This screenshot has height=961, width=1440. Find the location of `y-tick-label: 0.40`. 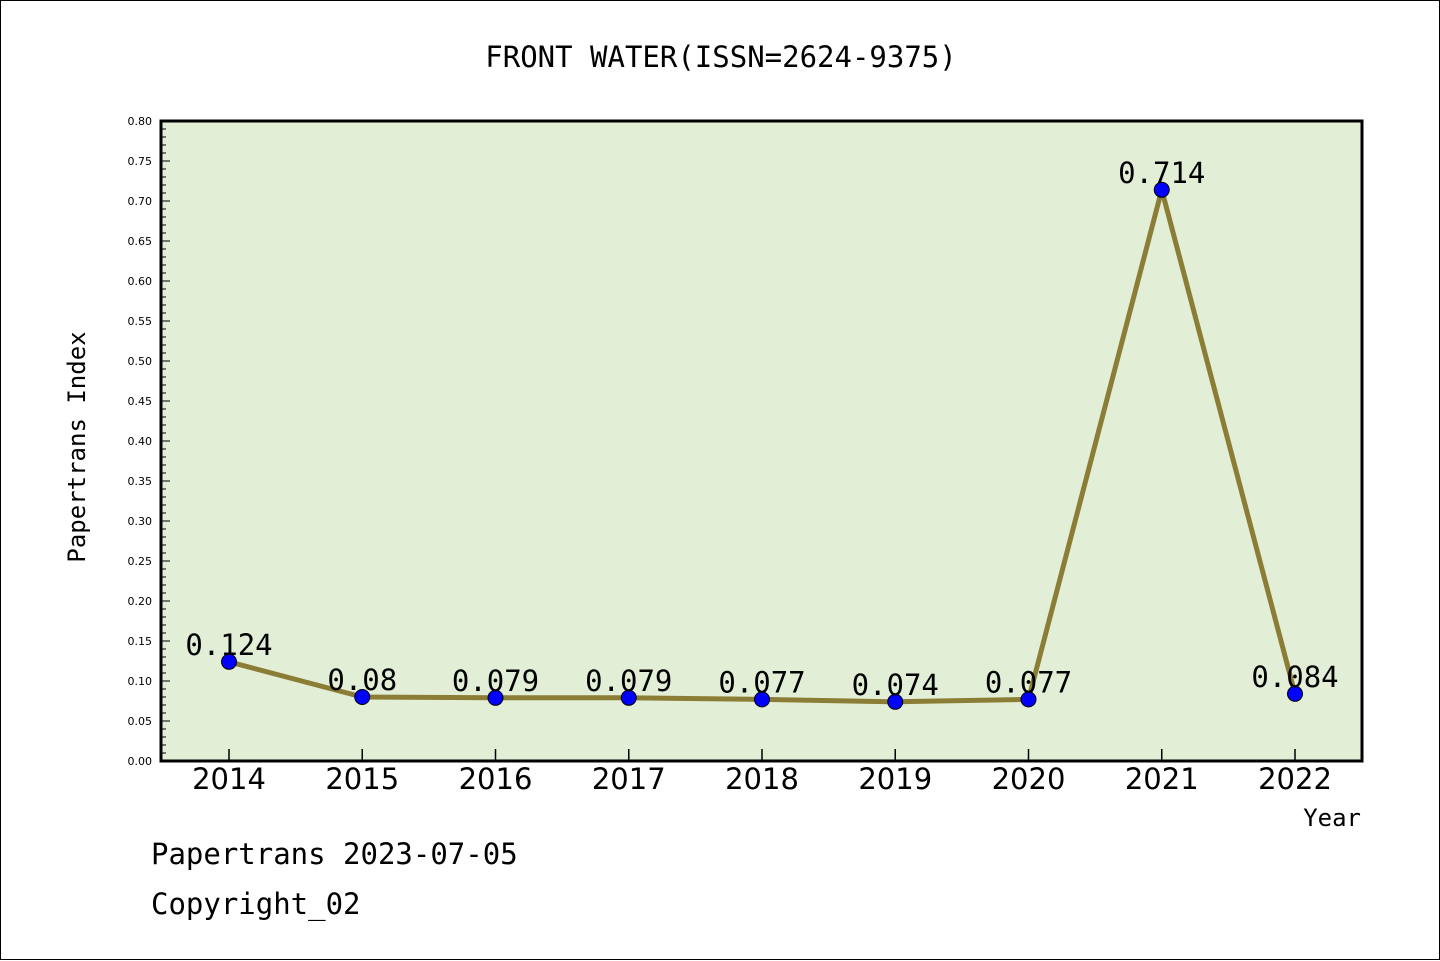

y-tick-label: 0.40 is located at coordinates (140, 441).